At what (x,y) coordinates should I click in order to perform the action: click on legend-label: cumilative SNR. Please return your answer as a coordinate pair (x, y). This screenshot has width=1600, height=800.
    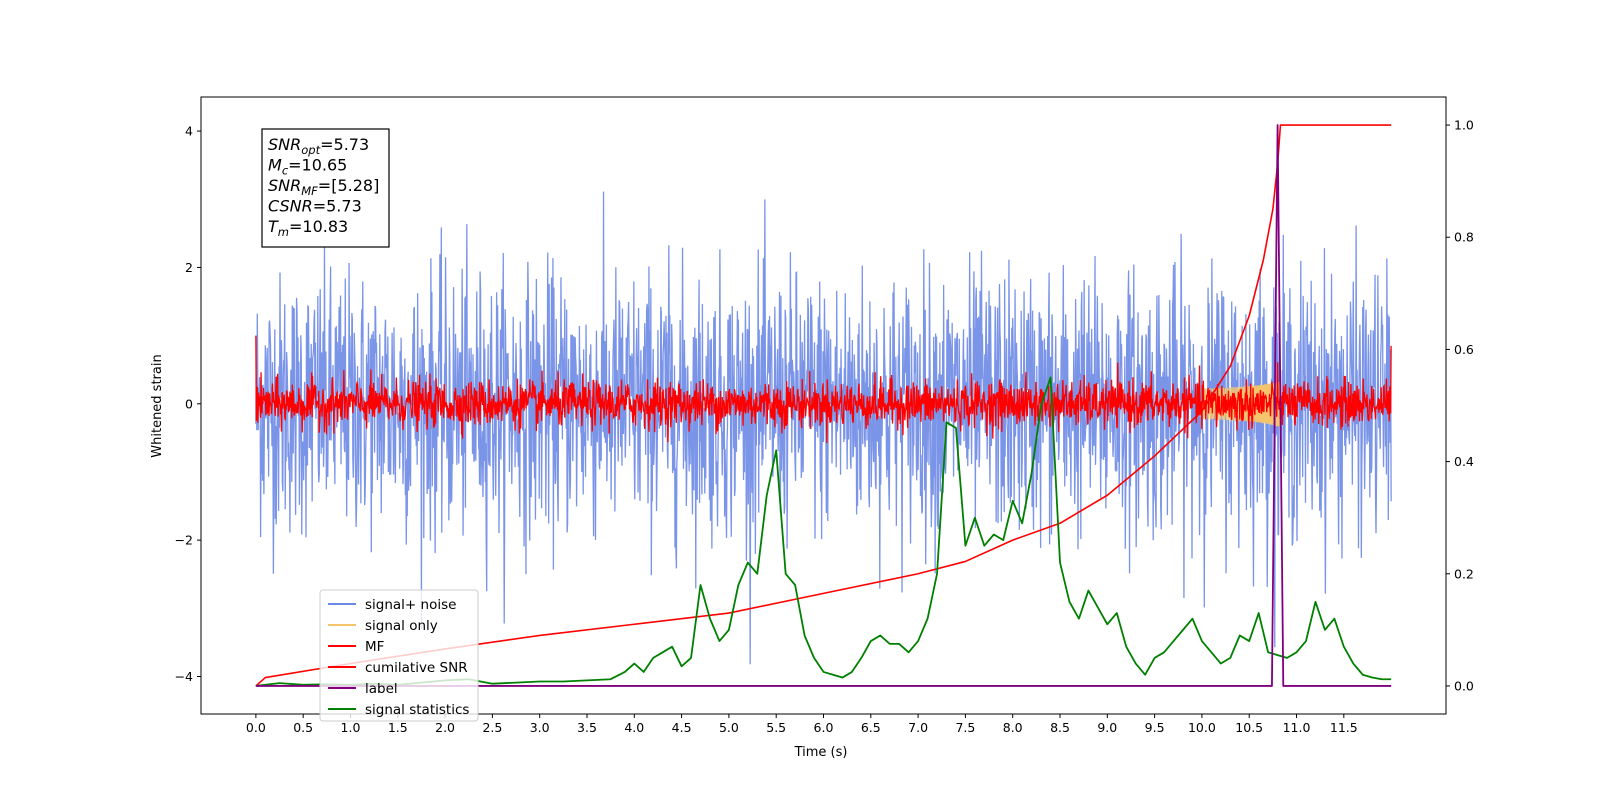
    Looking at the image, I should click on (416, 668).